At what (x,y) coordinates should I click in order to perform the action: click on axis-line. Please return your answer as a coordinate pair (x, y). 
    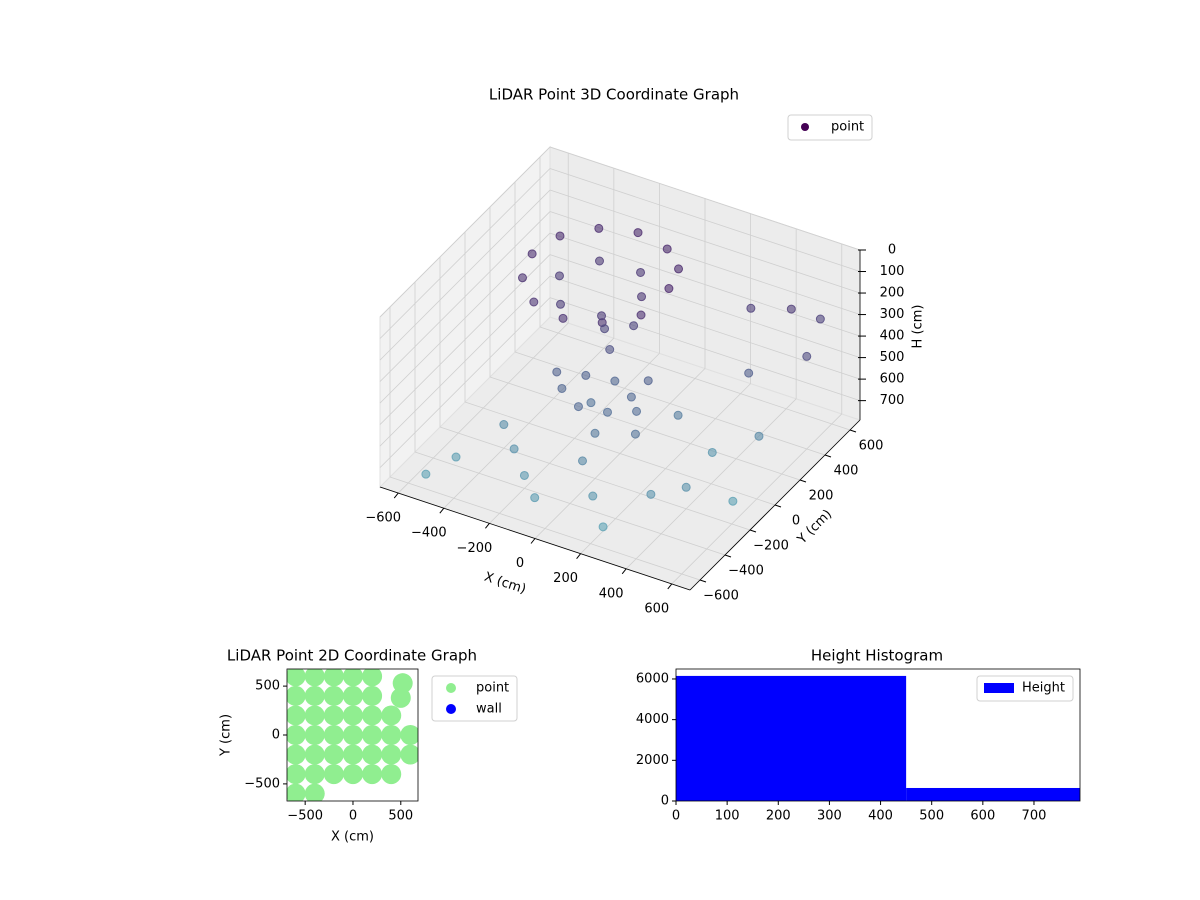
    Looking at the image, I should click on (535, 538).